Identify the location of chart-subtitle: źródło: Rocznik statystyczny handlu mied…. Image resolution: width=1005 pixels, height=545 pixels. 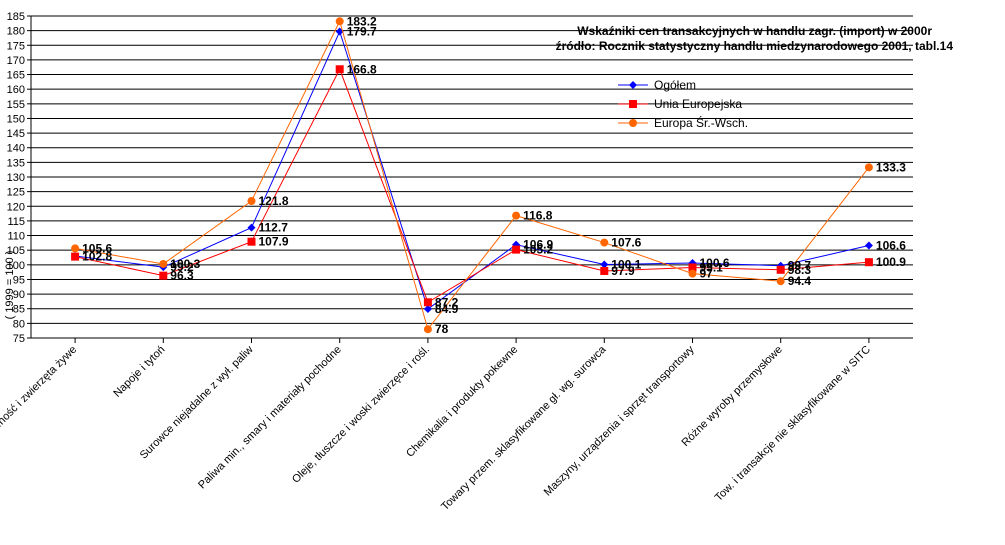
(755, 46).